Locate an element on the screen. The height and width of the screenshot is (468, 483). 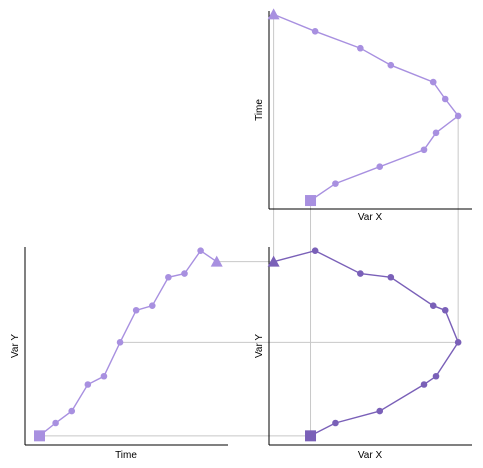
x-axis-label: Time is located at coordinates (126, 455).